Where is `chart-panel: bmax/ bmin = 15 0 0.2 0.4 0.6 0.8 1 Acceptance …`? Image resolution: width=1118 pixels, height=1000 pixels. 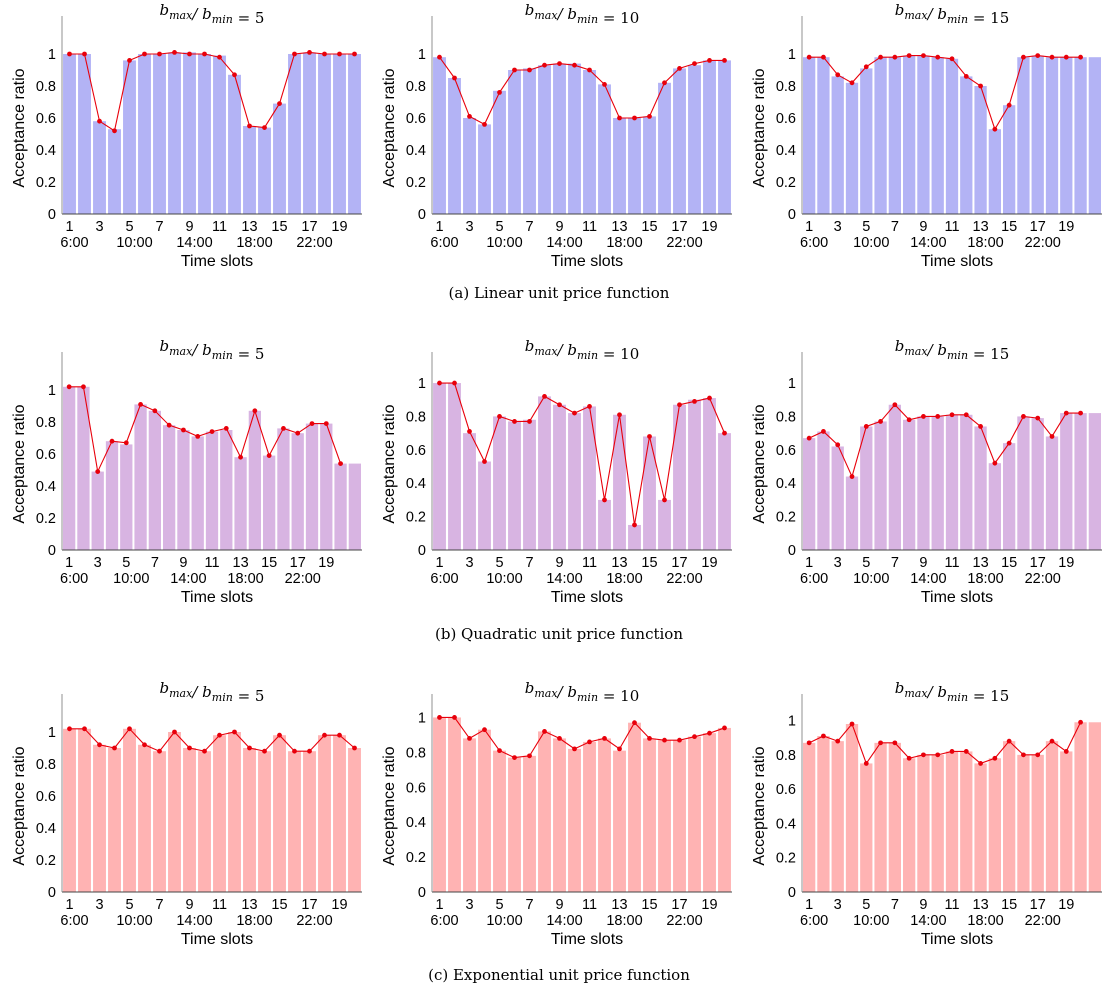 chart-panel: bmax/ bmin = 15 0 0.2 0.4 0.6 0.8 1 Acceptance … is located at coordinates (925, 140).